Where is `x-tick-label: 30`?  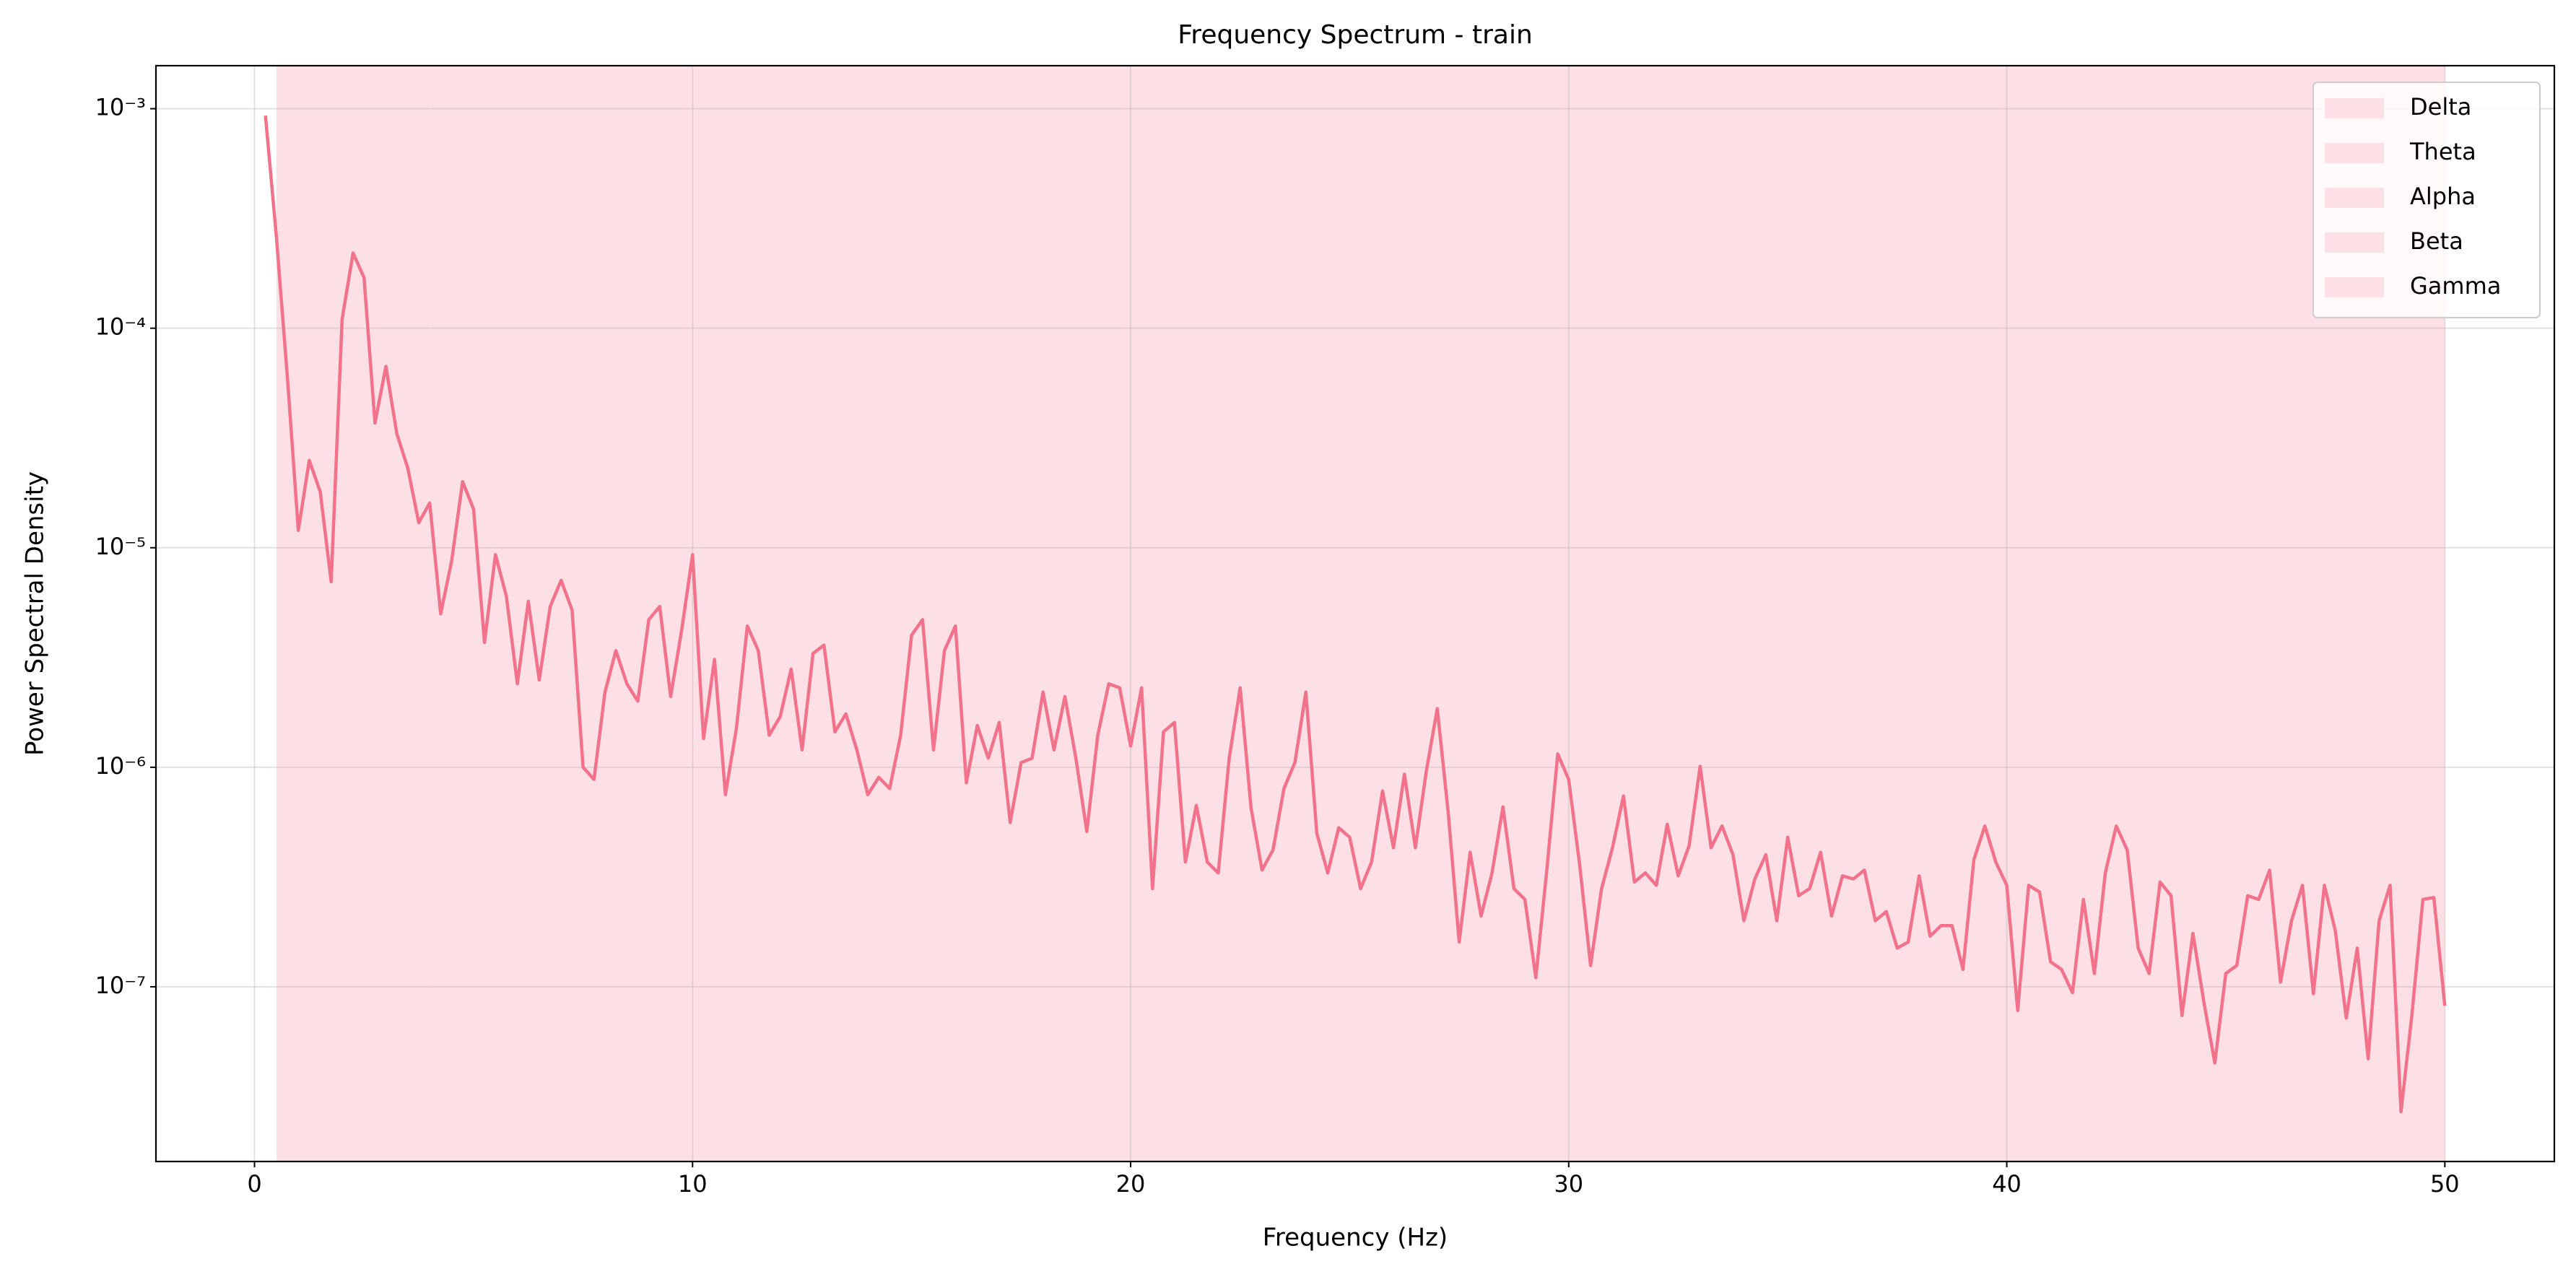
x-tick-label: 30 is located at coordinates (1568, 1184).